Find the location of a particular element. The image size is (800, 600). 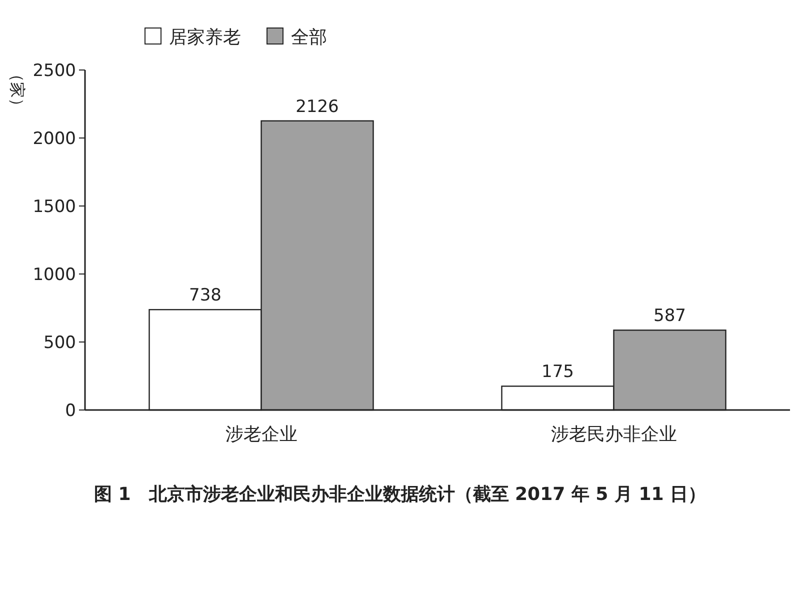

y-axis-title: （家） is located at coordinates (17, 90).